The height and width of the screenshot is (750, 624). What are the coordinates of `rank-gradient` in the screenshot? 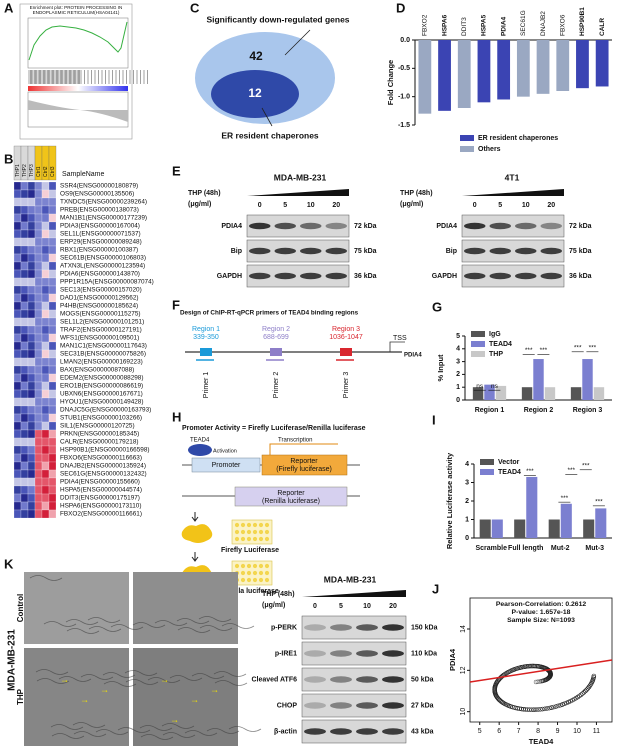 It's located at (78, 88).